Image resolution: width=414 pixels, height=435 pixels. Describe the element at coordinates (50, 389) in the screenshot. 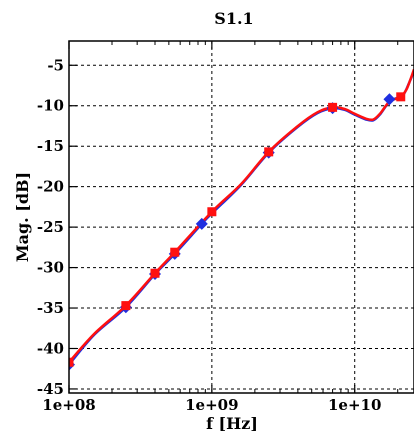

I see `y-tick-label: -45` at that location.